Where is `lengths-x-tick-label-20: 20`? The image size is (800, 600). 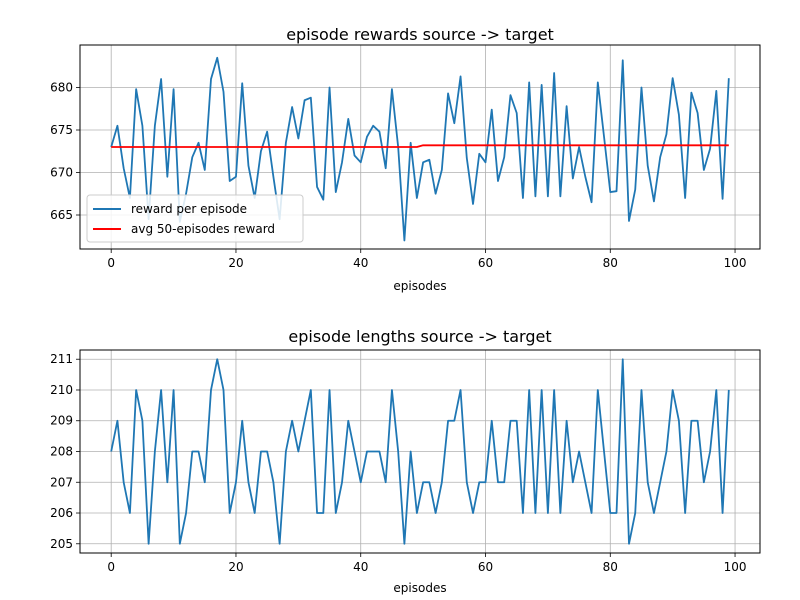
lengths-x-tick-label-20: 20 is located at coordinates (235, 567).